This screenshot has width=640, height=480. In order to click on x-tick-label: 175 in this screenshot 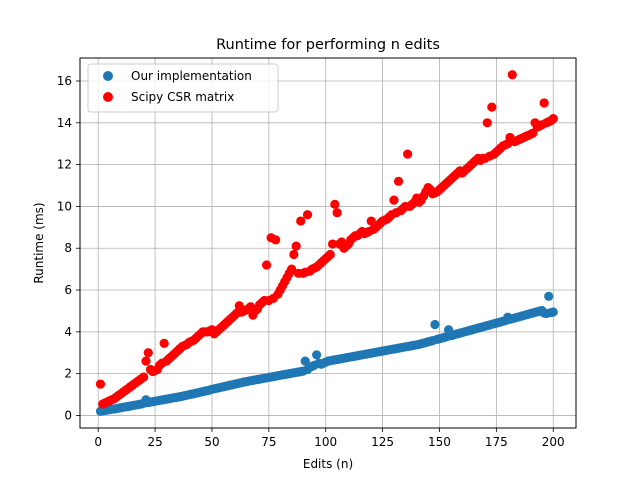, I will do `click(496, 442)`.